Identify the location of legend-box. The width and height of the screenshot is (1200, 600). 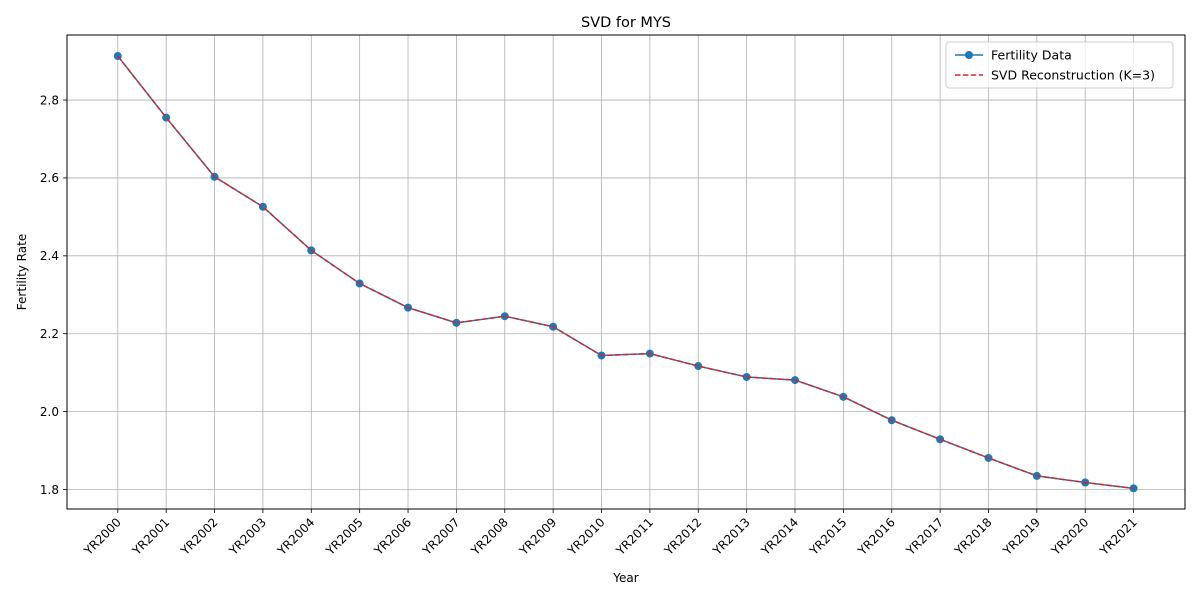
(1059, 65).